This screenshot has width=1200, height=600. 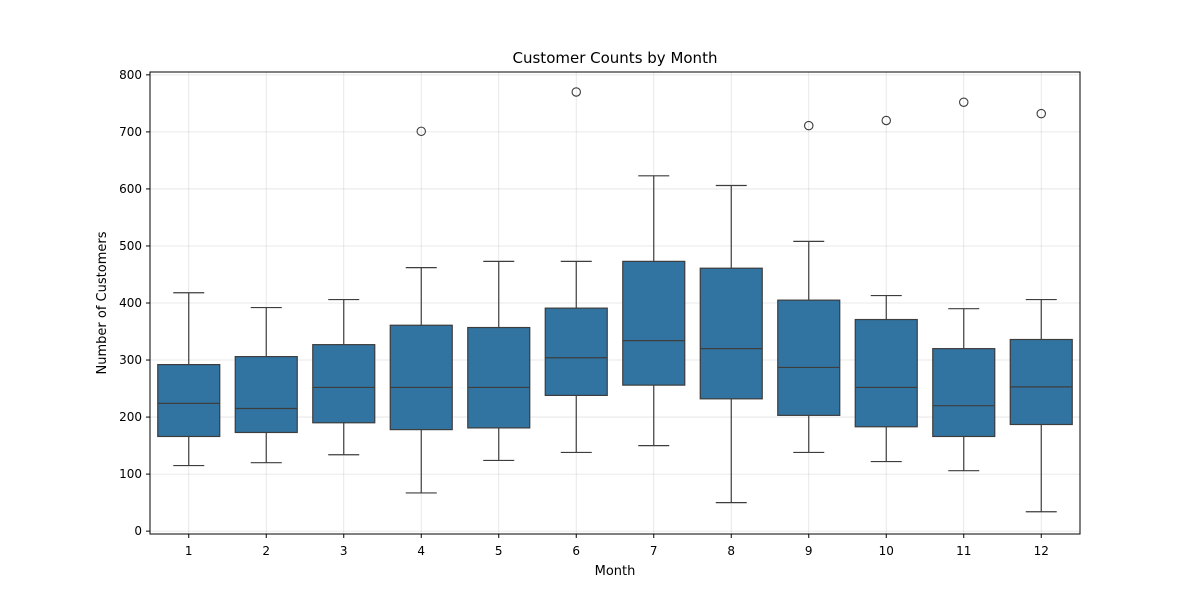 What do you see at coordinates (130, 75) in the screenshot?
I see `y-tick-label: 800` at bounding box center [130, 75].